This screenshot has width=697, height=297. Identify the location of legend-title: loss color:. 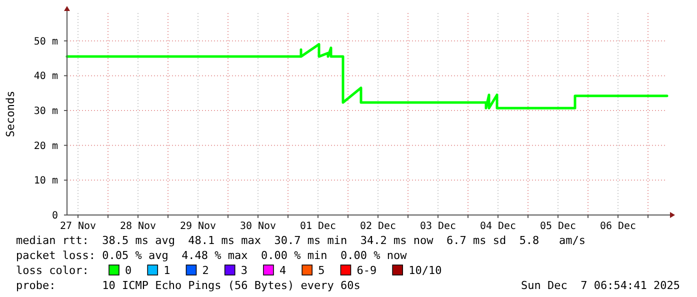
(52, 270).